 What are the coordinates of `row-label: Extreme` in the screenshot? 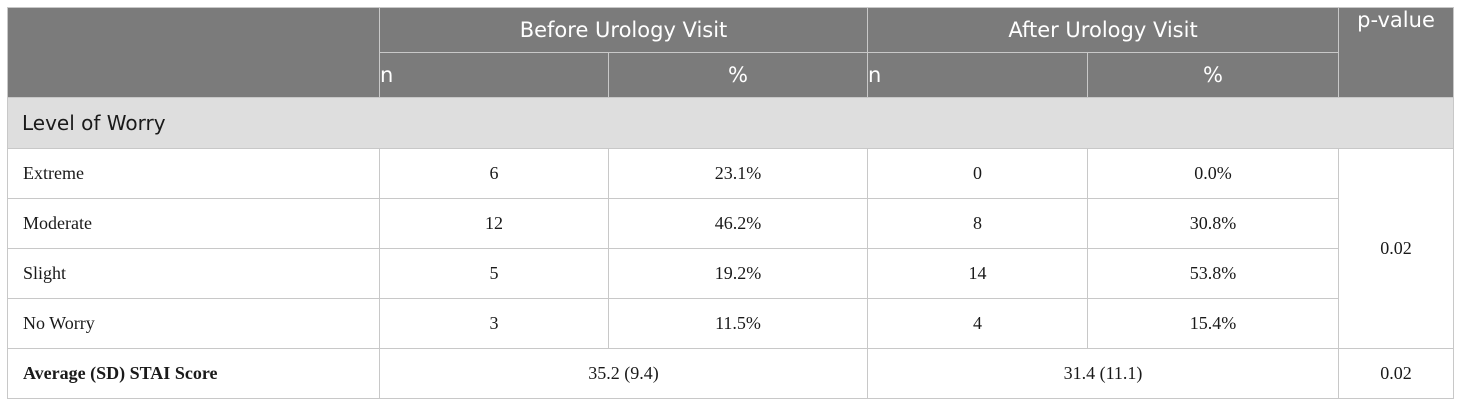 It's located at (193, 173).